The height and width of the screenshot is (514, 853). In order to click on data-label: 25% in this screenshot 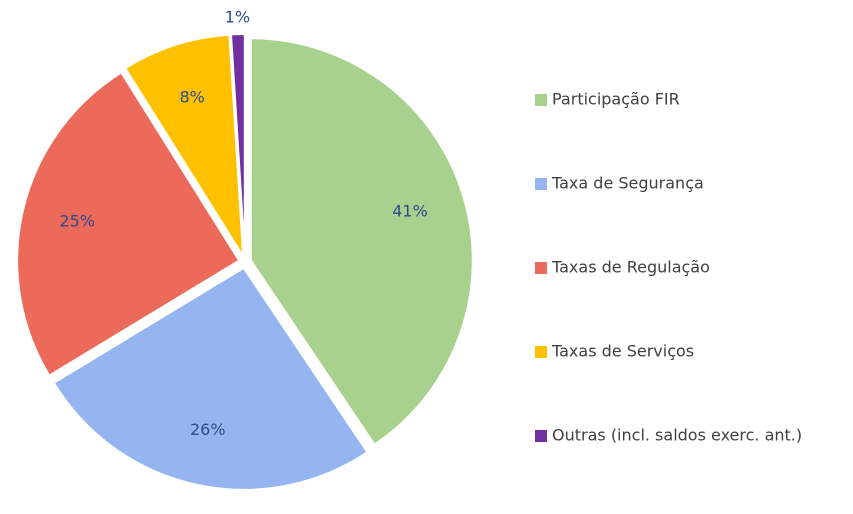, I will do `click(77, 221)`.